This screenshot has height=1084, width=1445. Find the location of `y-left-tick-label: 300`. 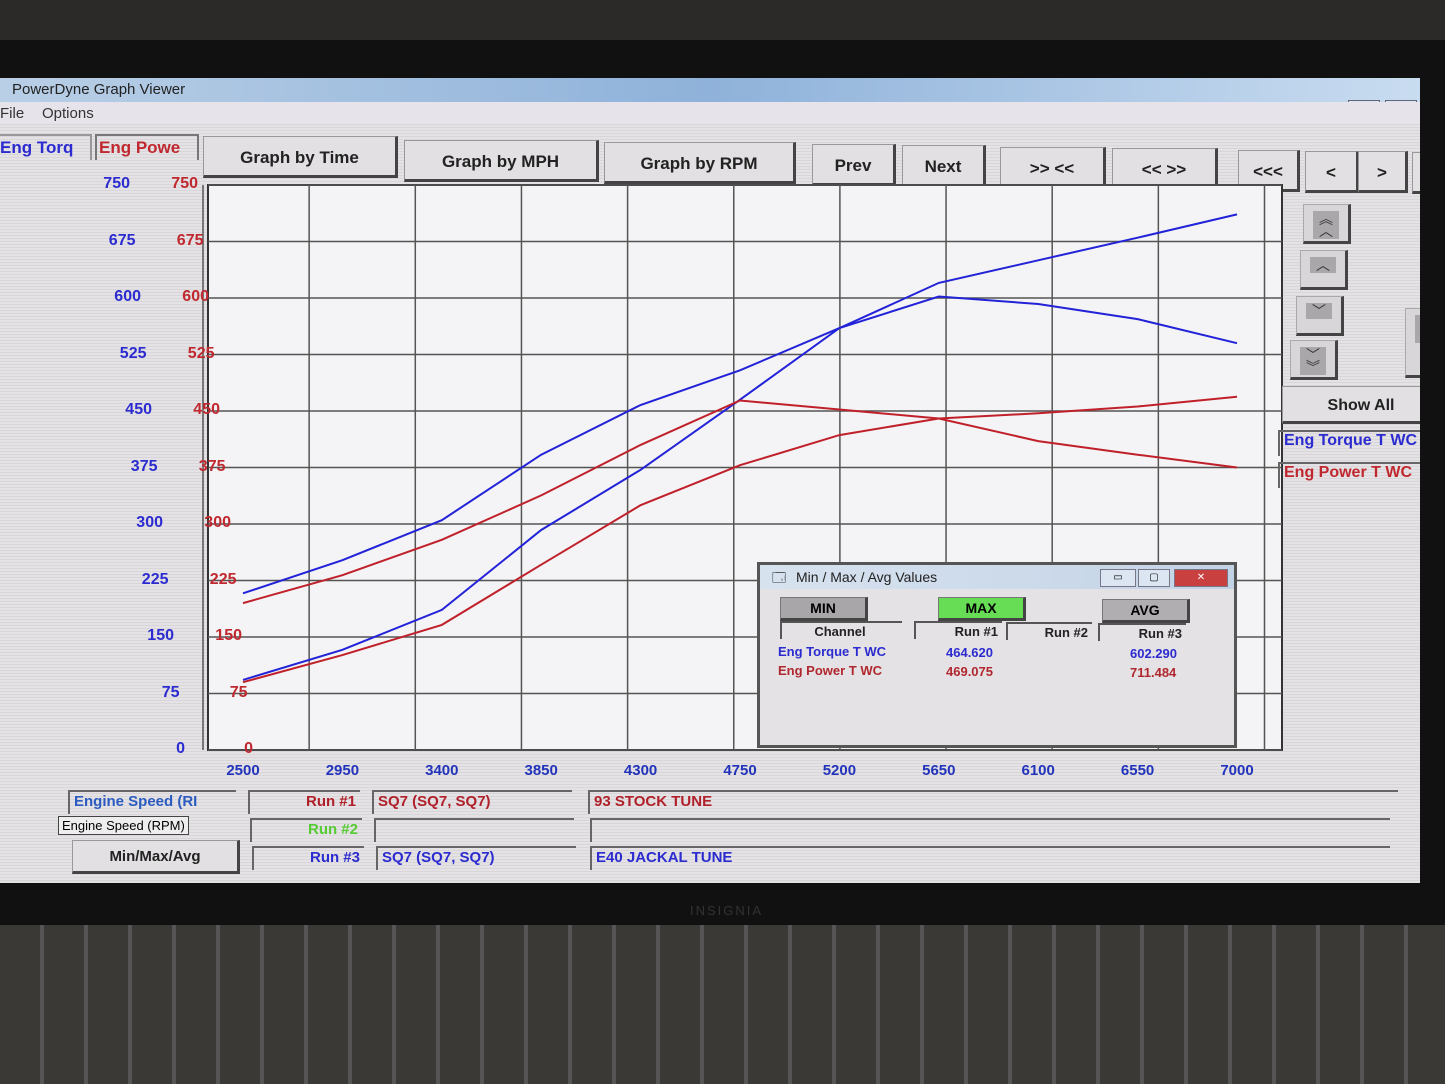

y-left-tick-label: 300 is located at coordinates (149, 522).